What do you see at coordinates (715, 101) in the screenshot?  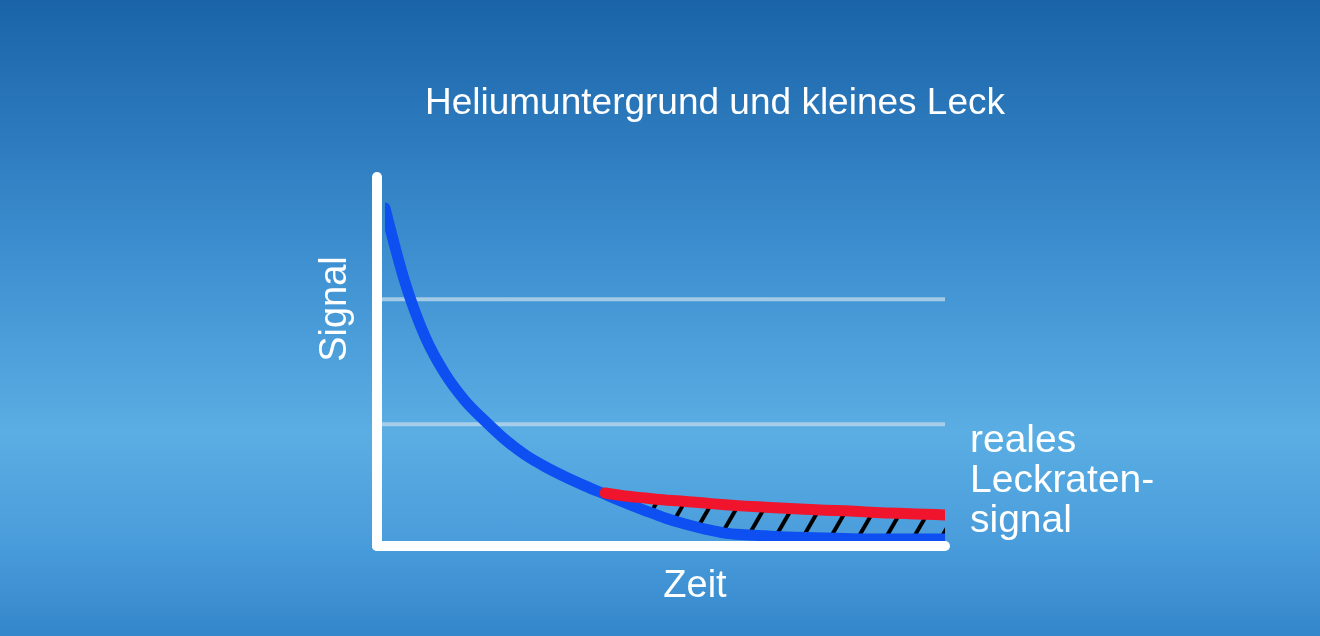 I see `chart-title: Heliumuntergrund und kleines Leck` at bounding box center [715, 101].